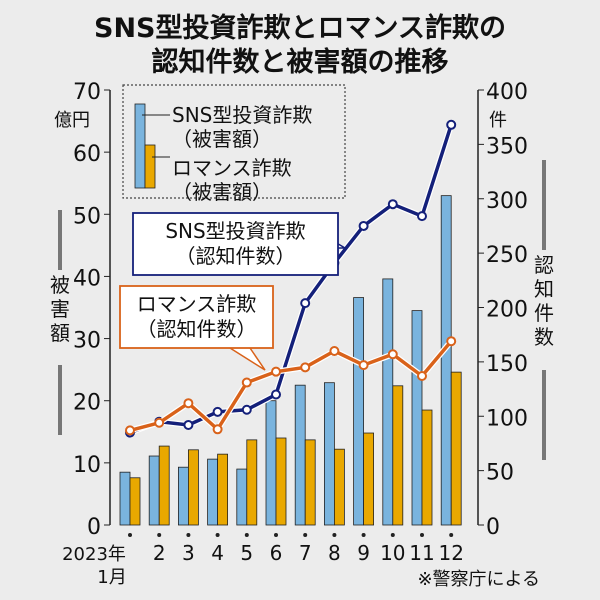  Describe the element at coordinates (507, 310) in the screenshot. I see `right-tick-label: 200` at that location.